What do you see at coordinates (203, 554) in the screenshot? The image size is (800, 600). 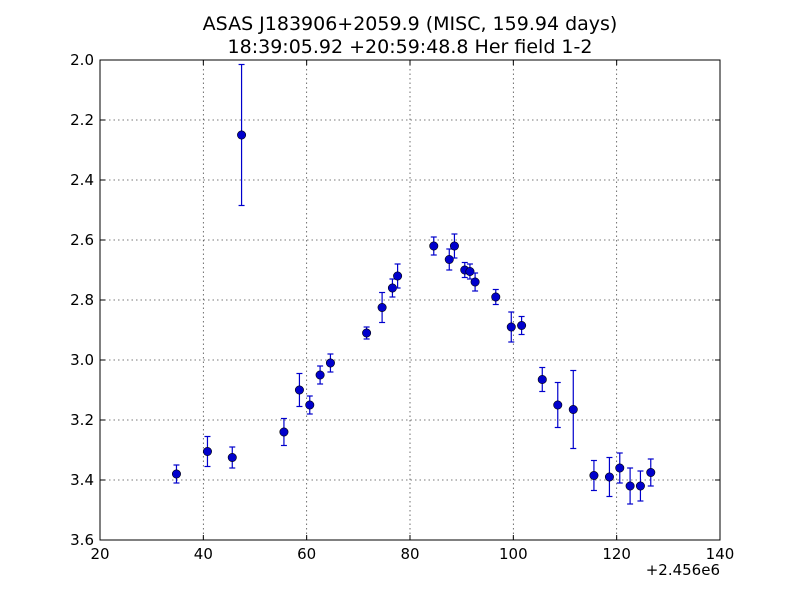 I see `x-tick-label: 40` at bounding box center [203, 554].